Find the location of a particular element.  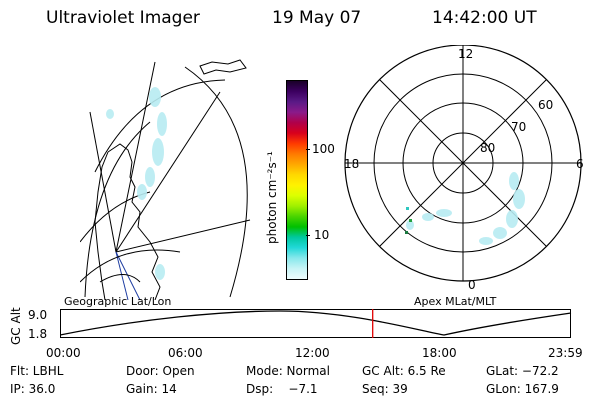

polar-lat-60: 60 is located at coordinates (546, 105).